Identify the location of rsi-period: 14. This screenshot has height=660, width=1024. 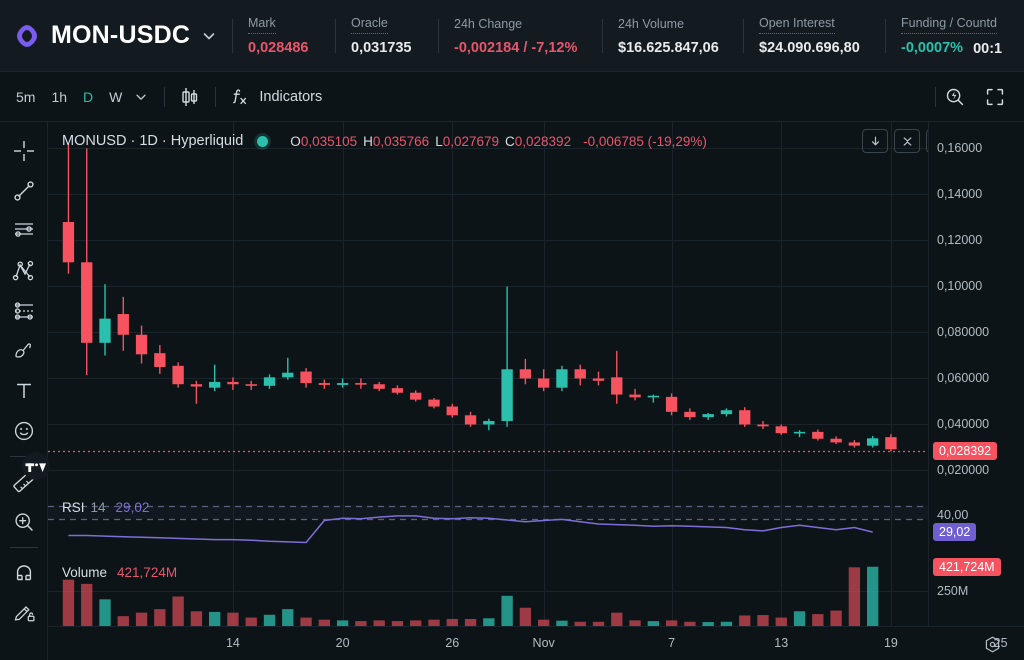
(98, 507).